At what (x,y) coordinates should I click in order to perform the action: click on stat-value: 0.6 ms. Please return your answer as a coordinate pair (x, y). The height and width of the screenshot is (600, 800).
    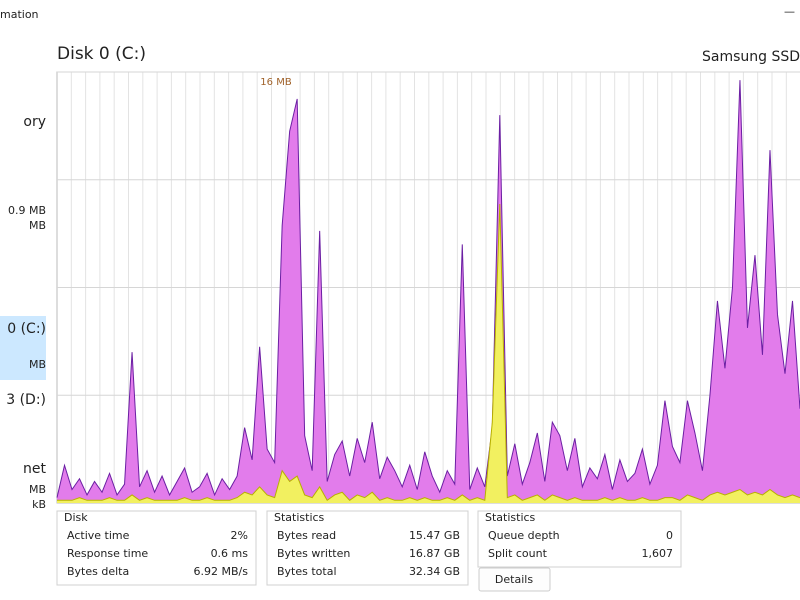
    Looking at the image, I should click on (230, 553).